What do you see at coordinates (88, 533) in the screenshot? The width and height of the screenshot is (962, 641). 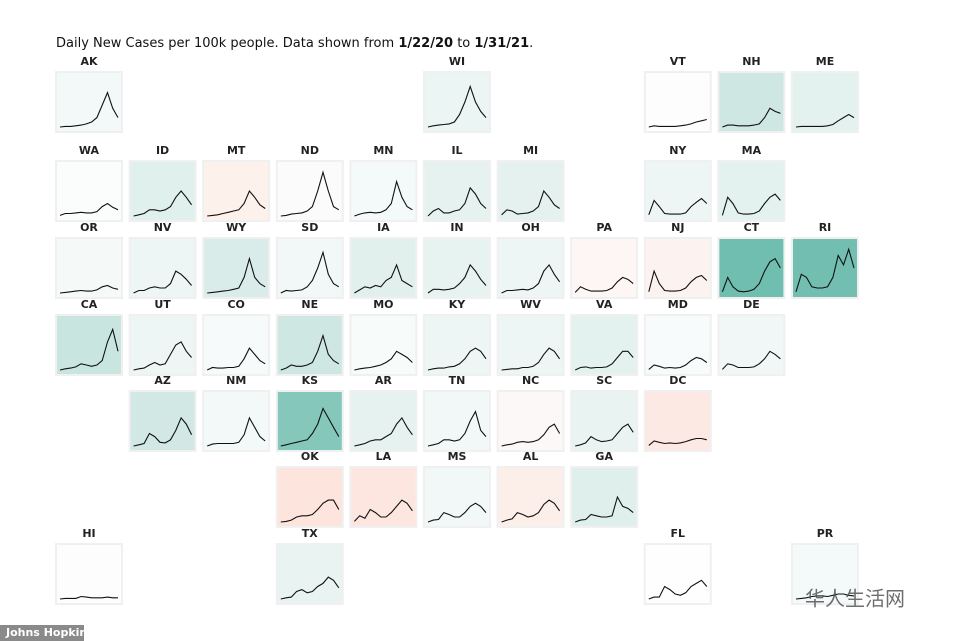 I see `tile-label: HI` at bounding box center [88, 533].